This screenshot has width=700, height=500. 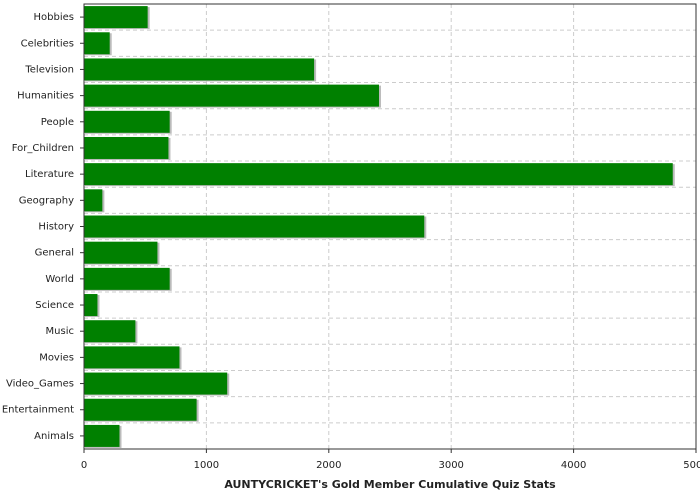 What do you see at coordinates (54, 305) in the screenshot?
I see `y-tick-label: Science` at bounding box center [54, 305].